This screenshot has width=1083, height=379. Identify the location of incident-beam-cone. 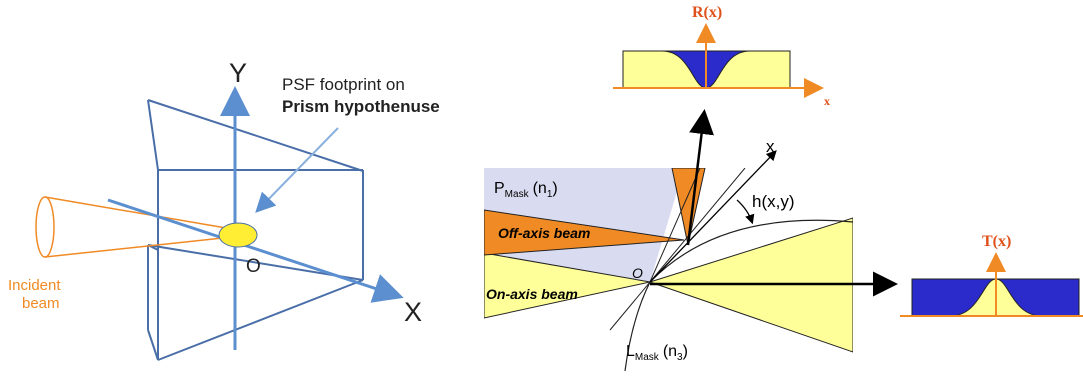
(134, 227).